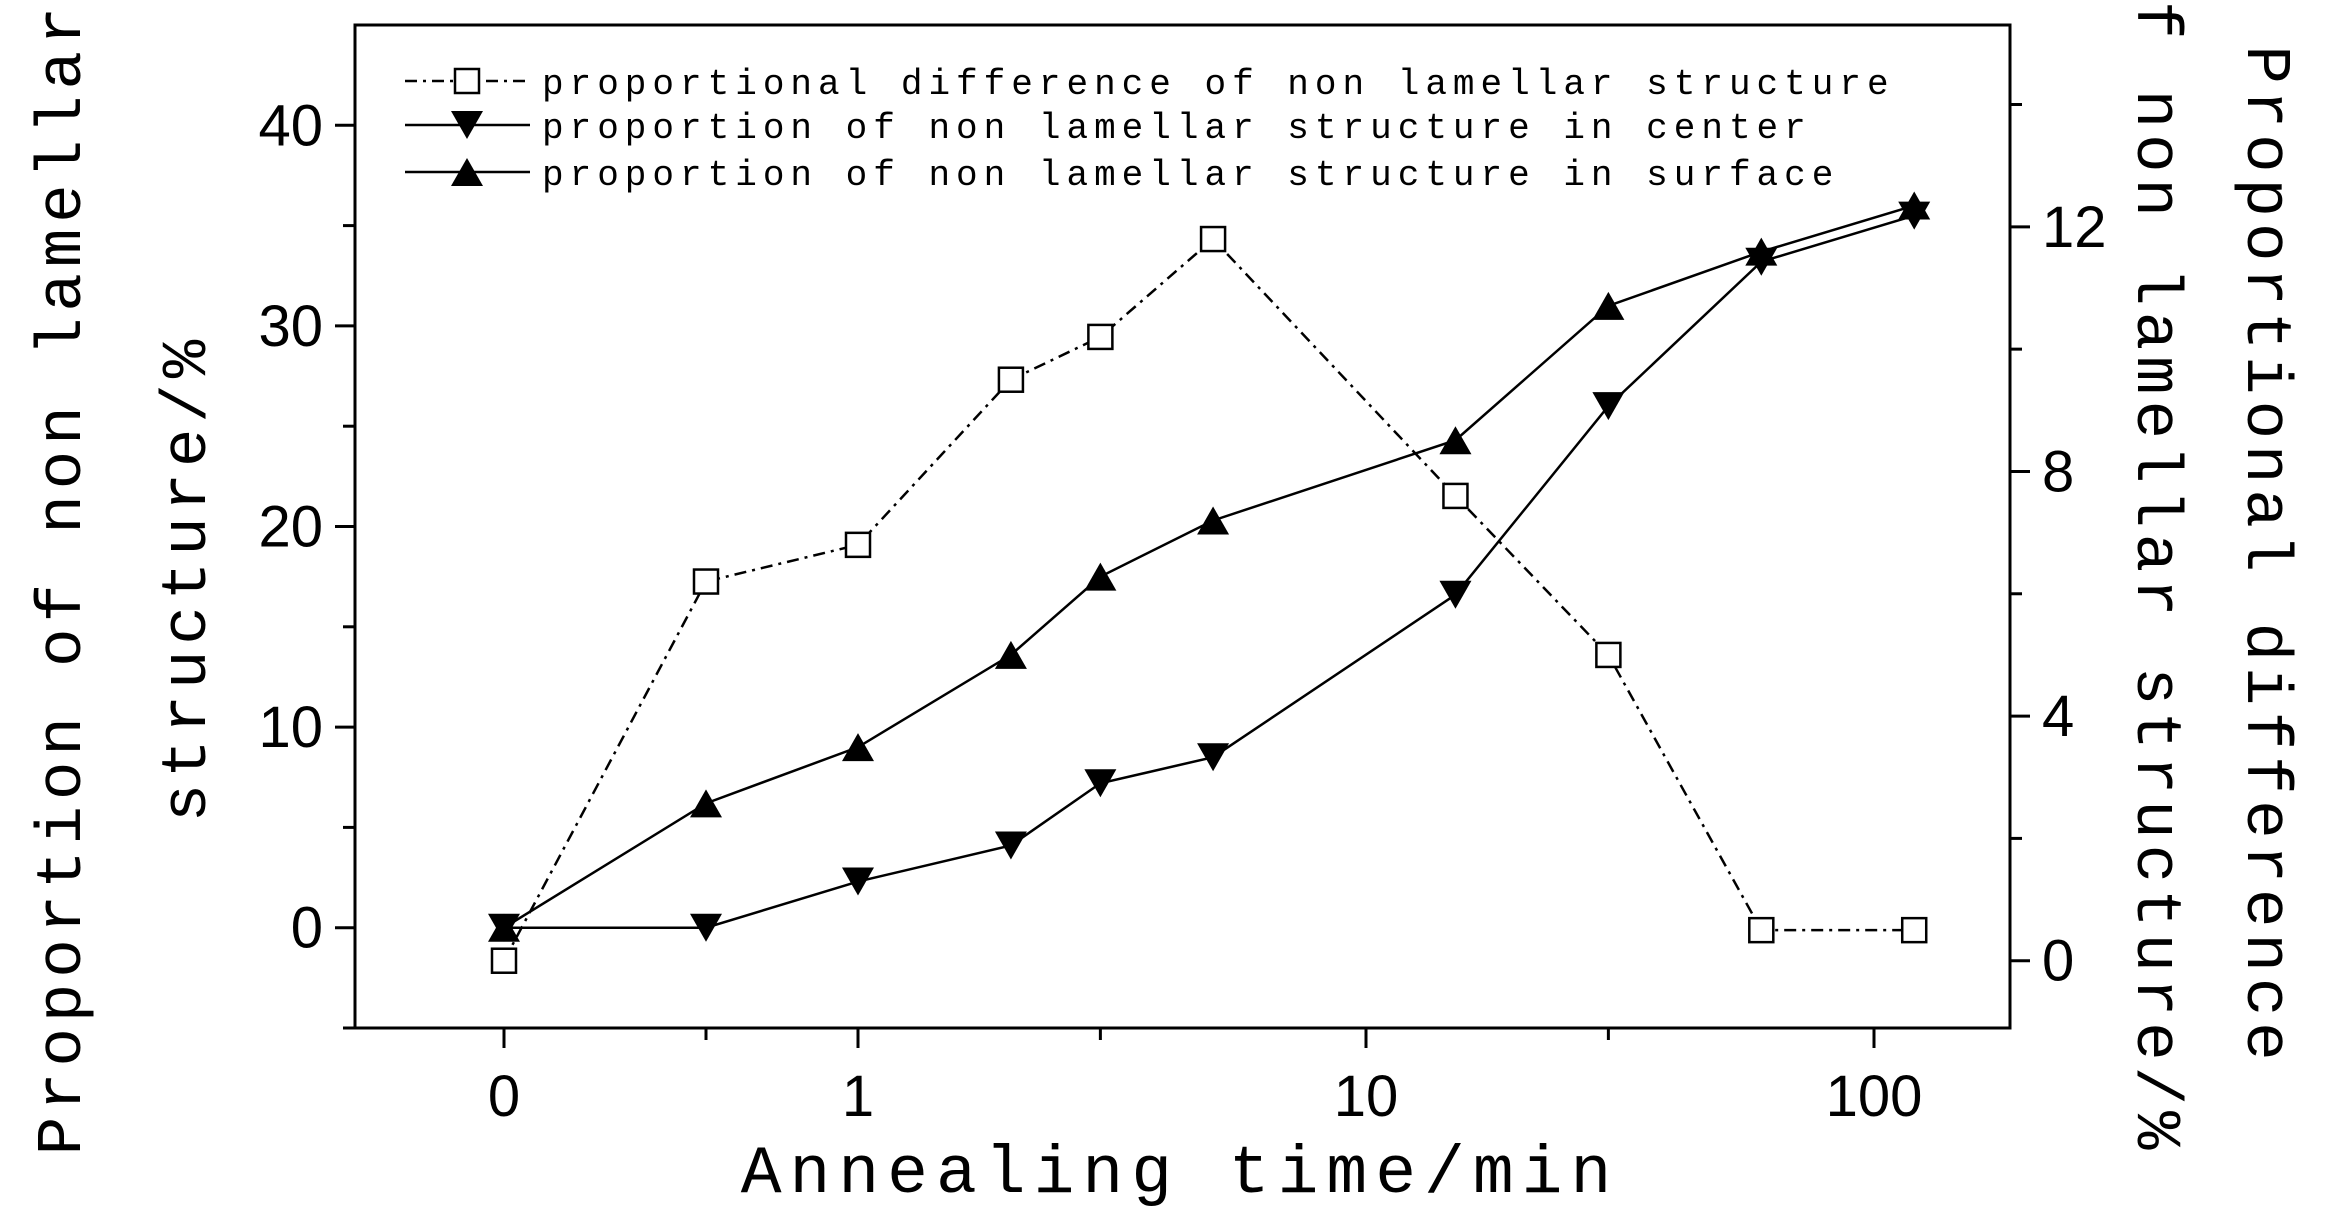 The image size is (2331, 1230). What do you see at coordinates (1180, 1174) in the screenshot?
I see `x-axis-title: Annealing time/min` at bounding box center [1180, 1174].